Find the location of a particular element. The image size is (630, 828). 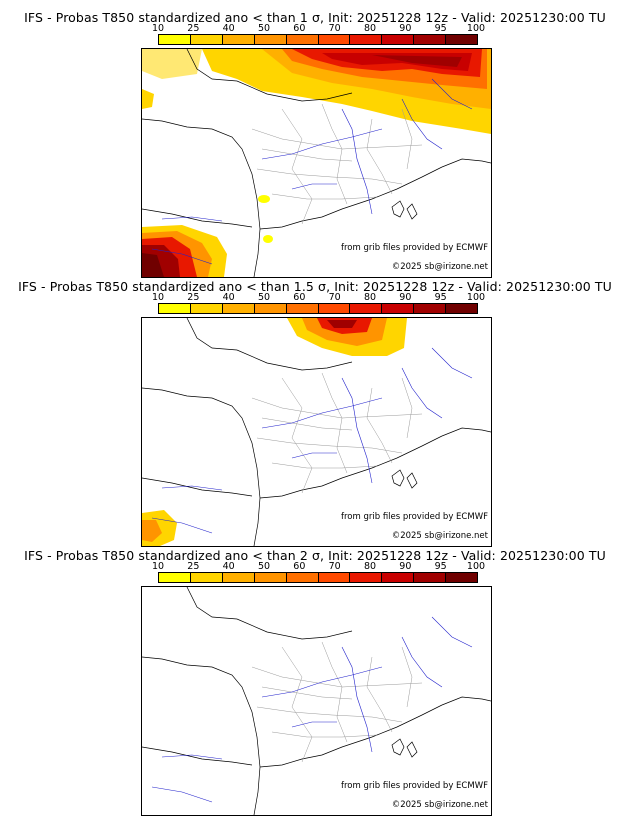

probability-field is located at coordinates (274, 432).